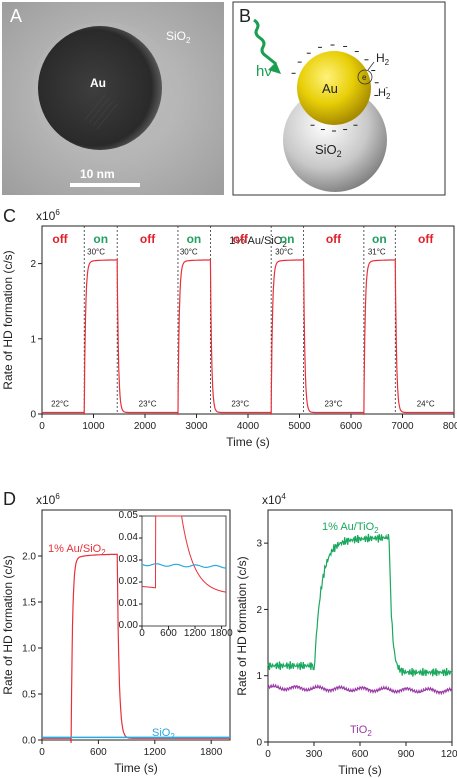 The width and height of the screenshot is (457, 778). I want to click on y-tick-label: 0, so click(259, 743).